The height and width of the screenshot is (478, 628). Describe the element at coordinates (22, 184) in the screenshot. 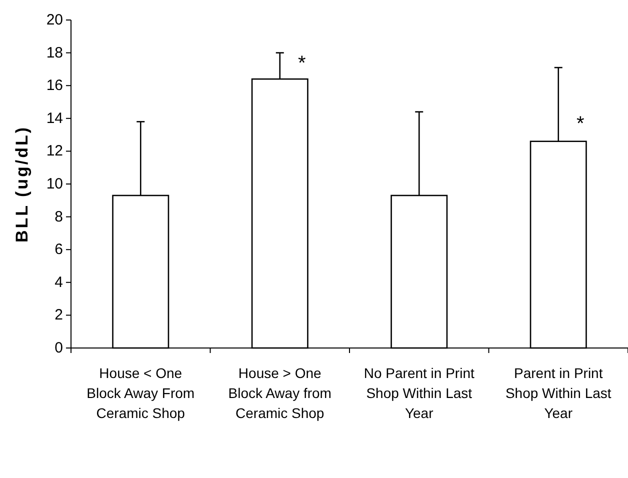

I see `y-axis-title: BLL (ug/dL)` at that location.